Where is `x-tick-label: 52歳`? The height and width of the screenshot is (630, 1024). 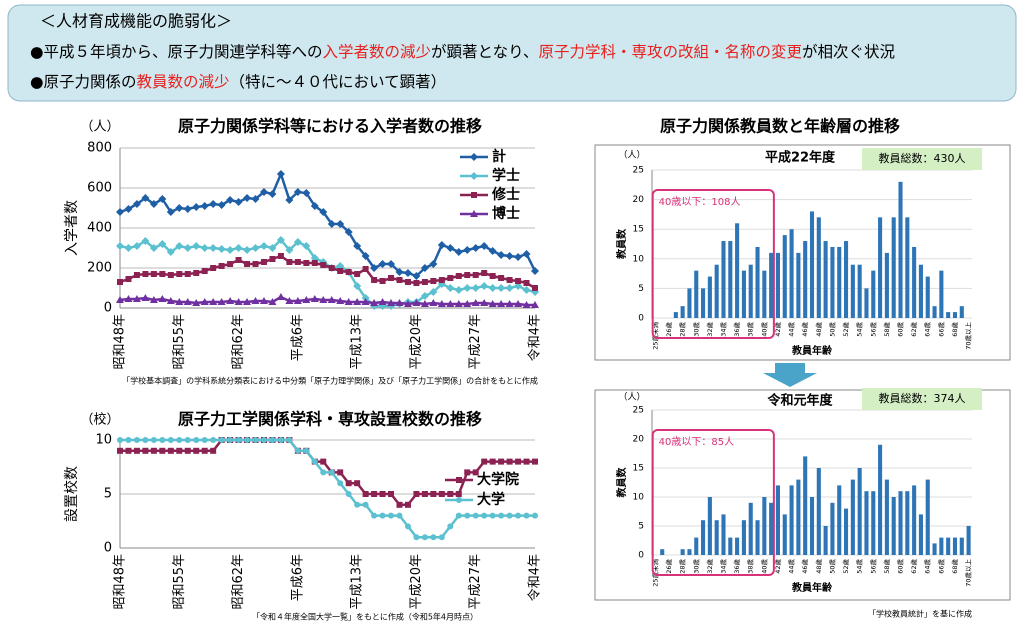
x-tick-label: 52歳 is located at coordinates (845, 566).